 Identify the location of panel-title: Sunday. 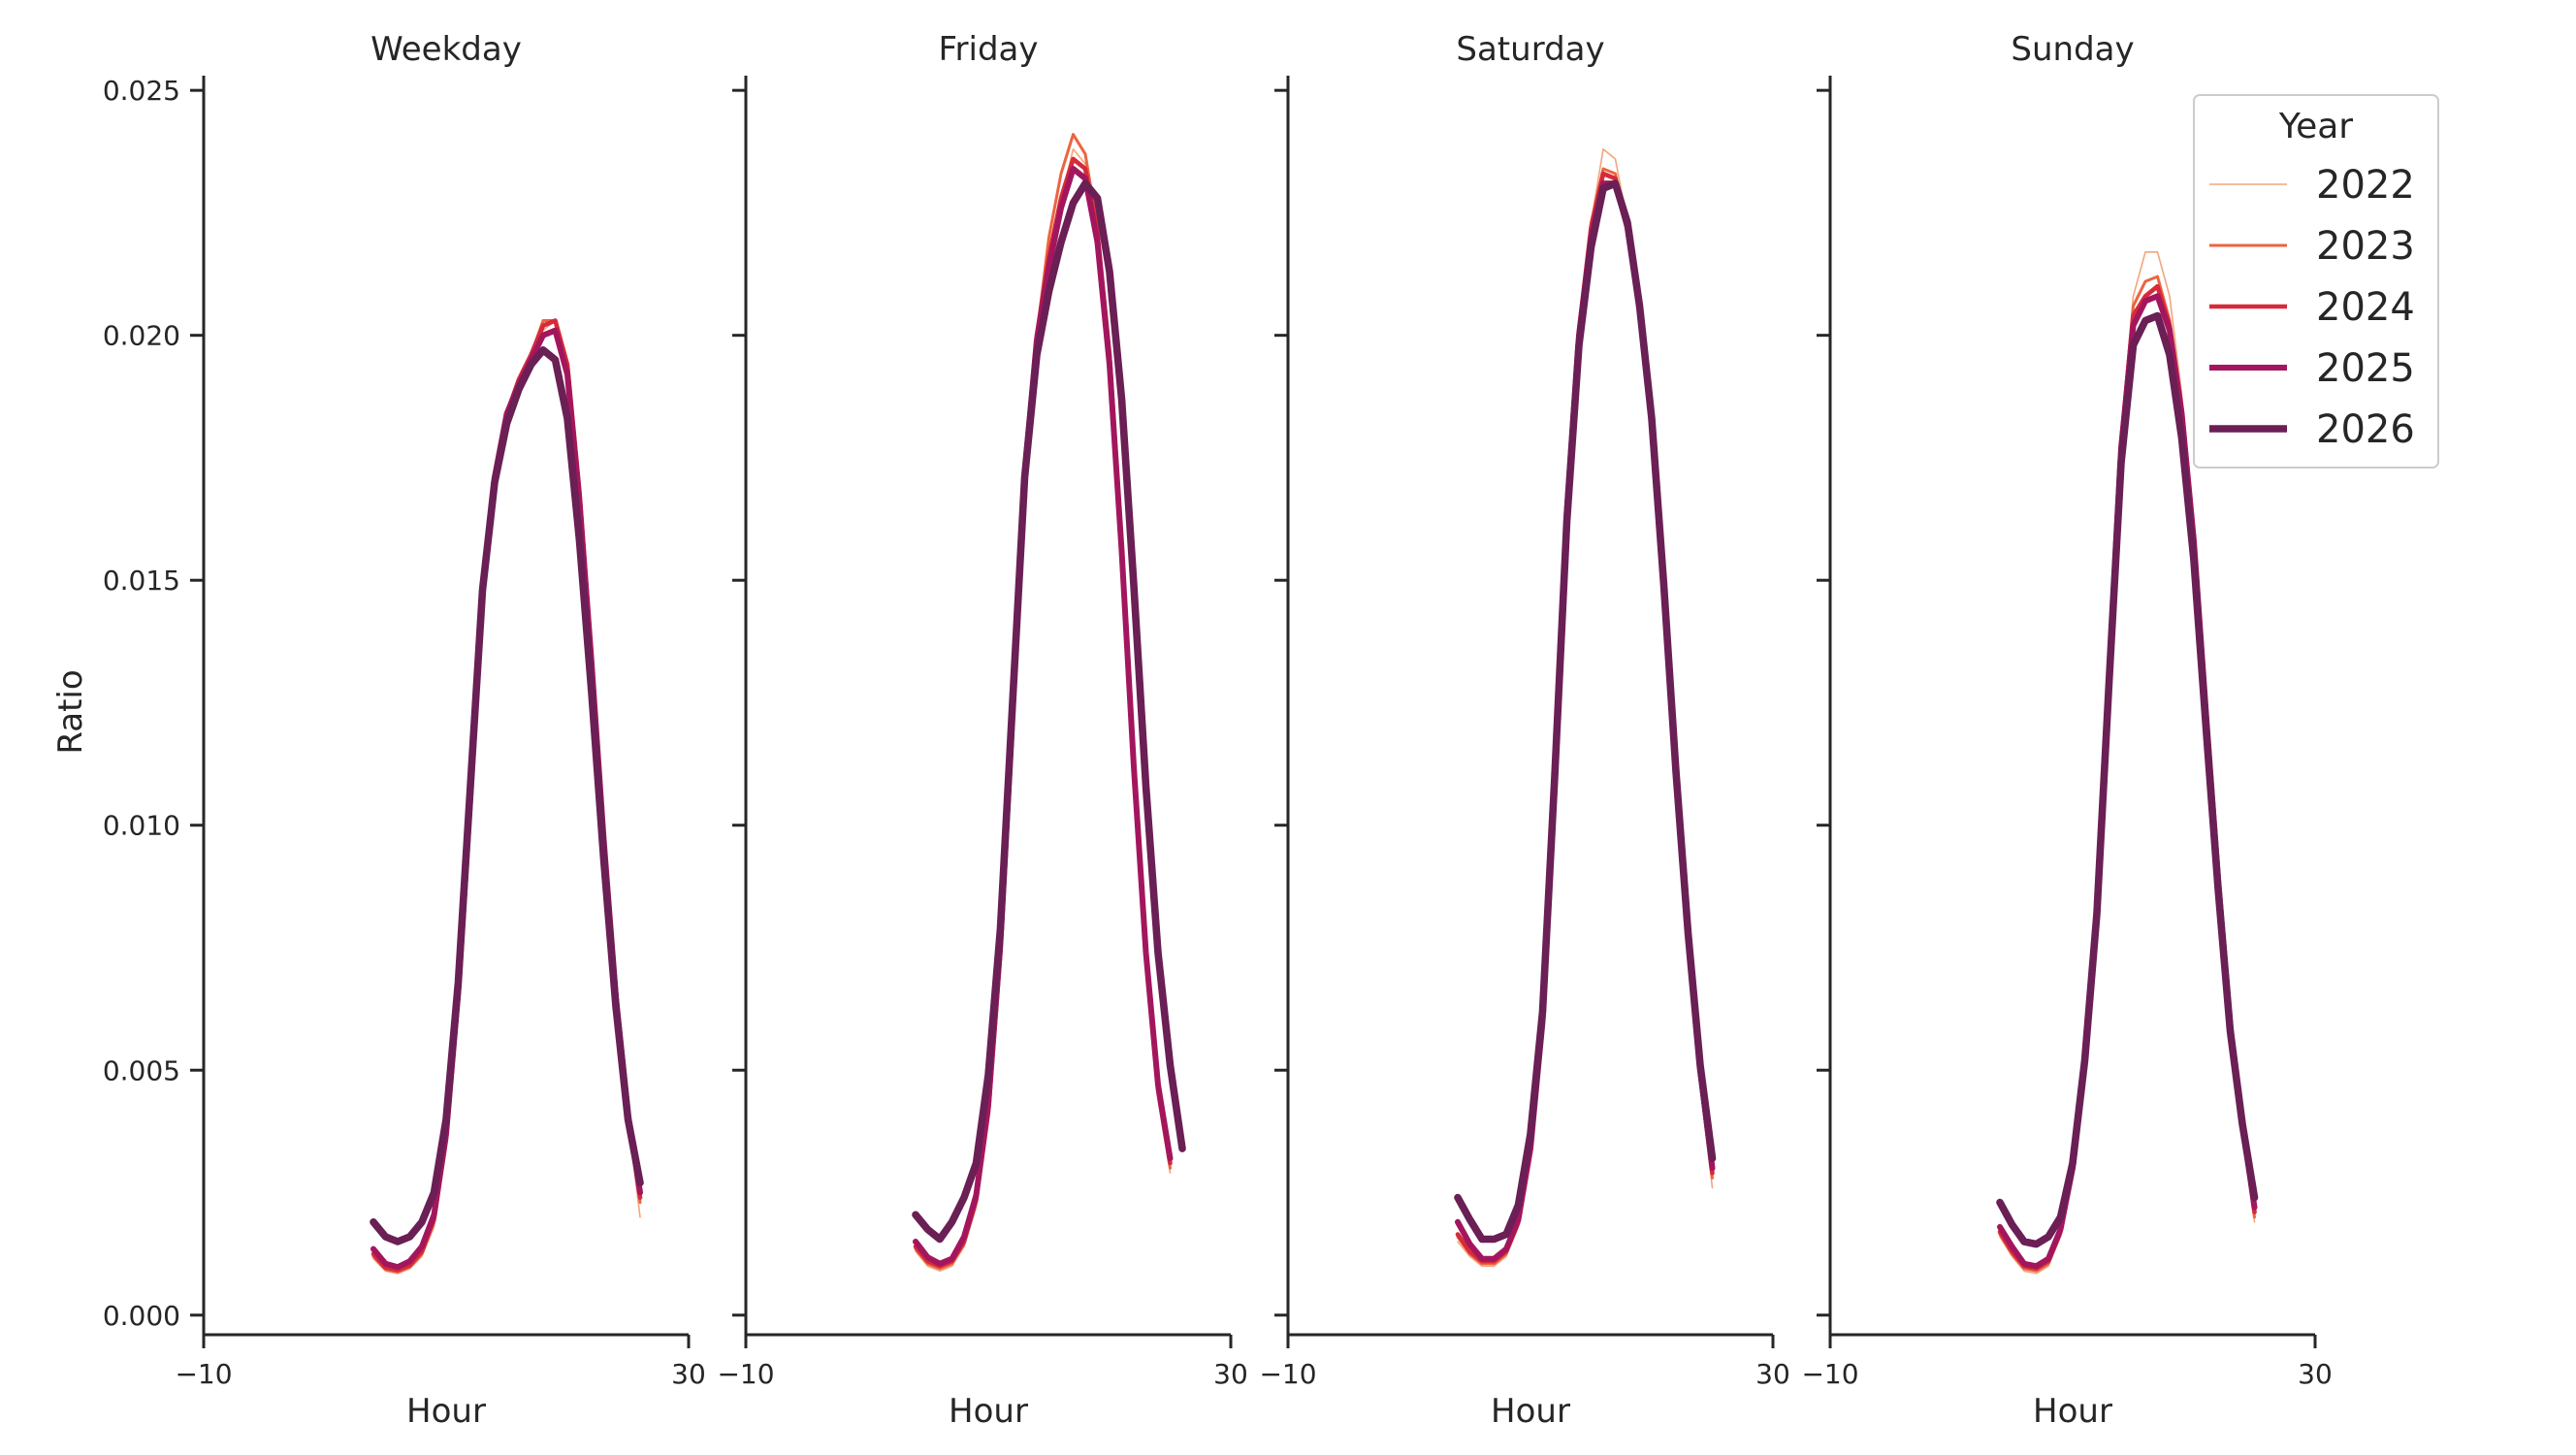
(2072, 49).